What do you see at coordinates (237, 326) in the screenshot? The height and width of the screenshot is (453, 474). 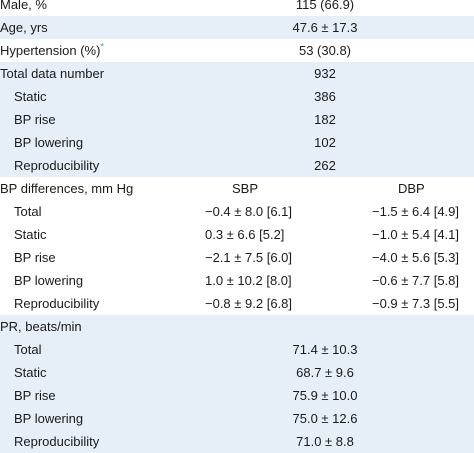 I see `table-row-pr-header: PR, beats/min` at bounding box center [237, 326].